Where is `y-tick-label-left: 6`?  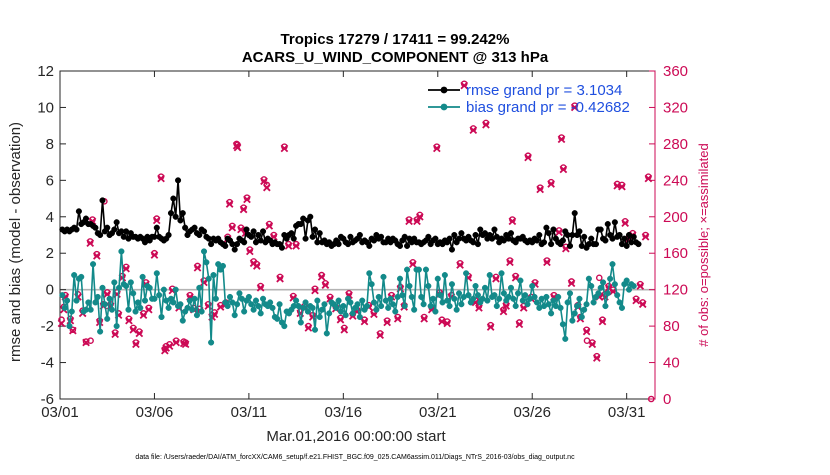 y-tick-label-left: 6 is located at coordinates (50, 180).